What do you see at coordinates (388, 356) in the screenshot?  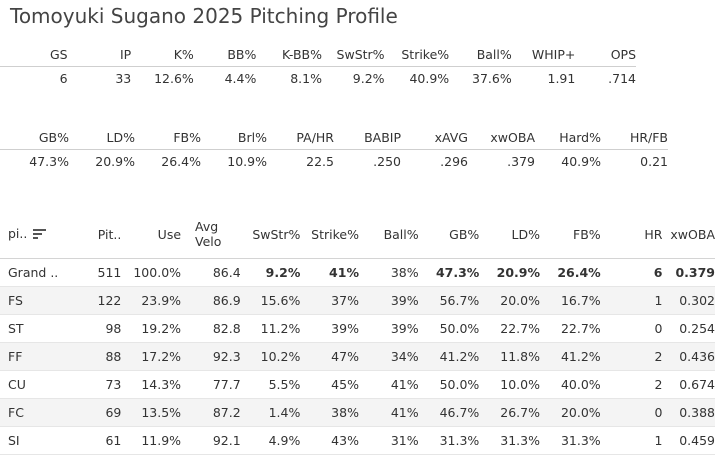 I see `table-cell: 34%` at bounding box center [388, 356].